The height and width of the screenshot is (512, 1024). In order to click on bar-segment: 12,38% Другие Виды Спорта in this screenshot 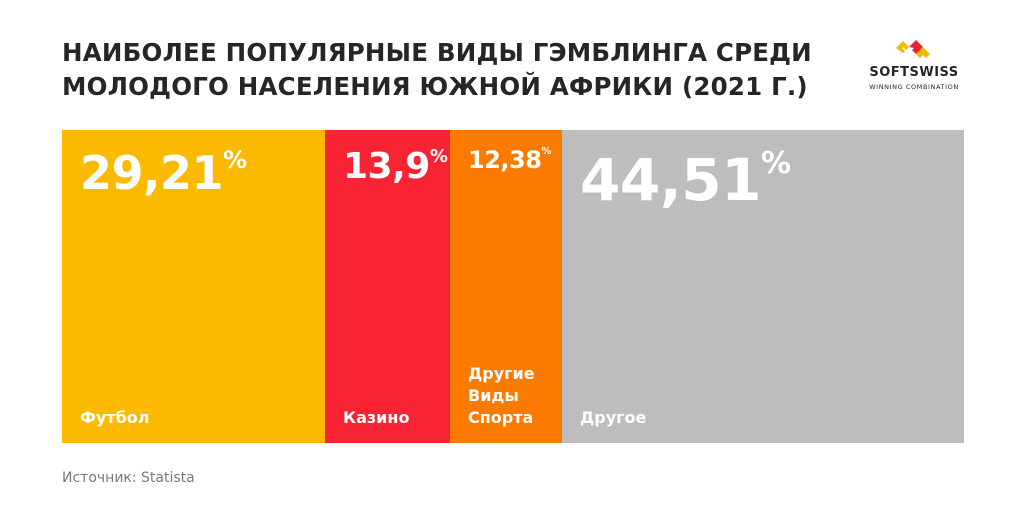, I will do `click(506, 286)`.